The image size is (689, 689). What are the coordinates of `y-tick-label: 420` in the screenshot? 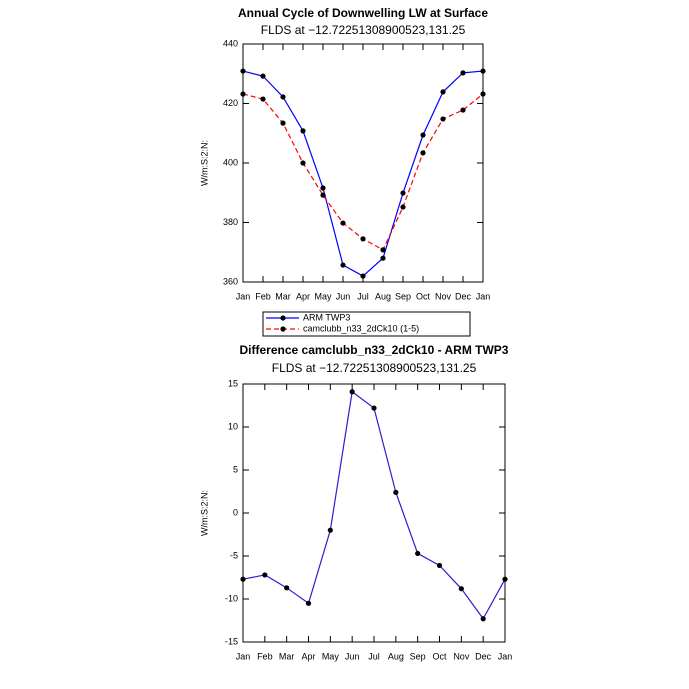 It's located at (230, 103).